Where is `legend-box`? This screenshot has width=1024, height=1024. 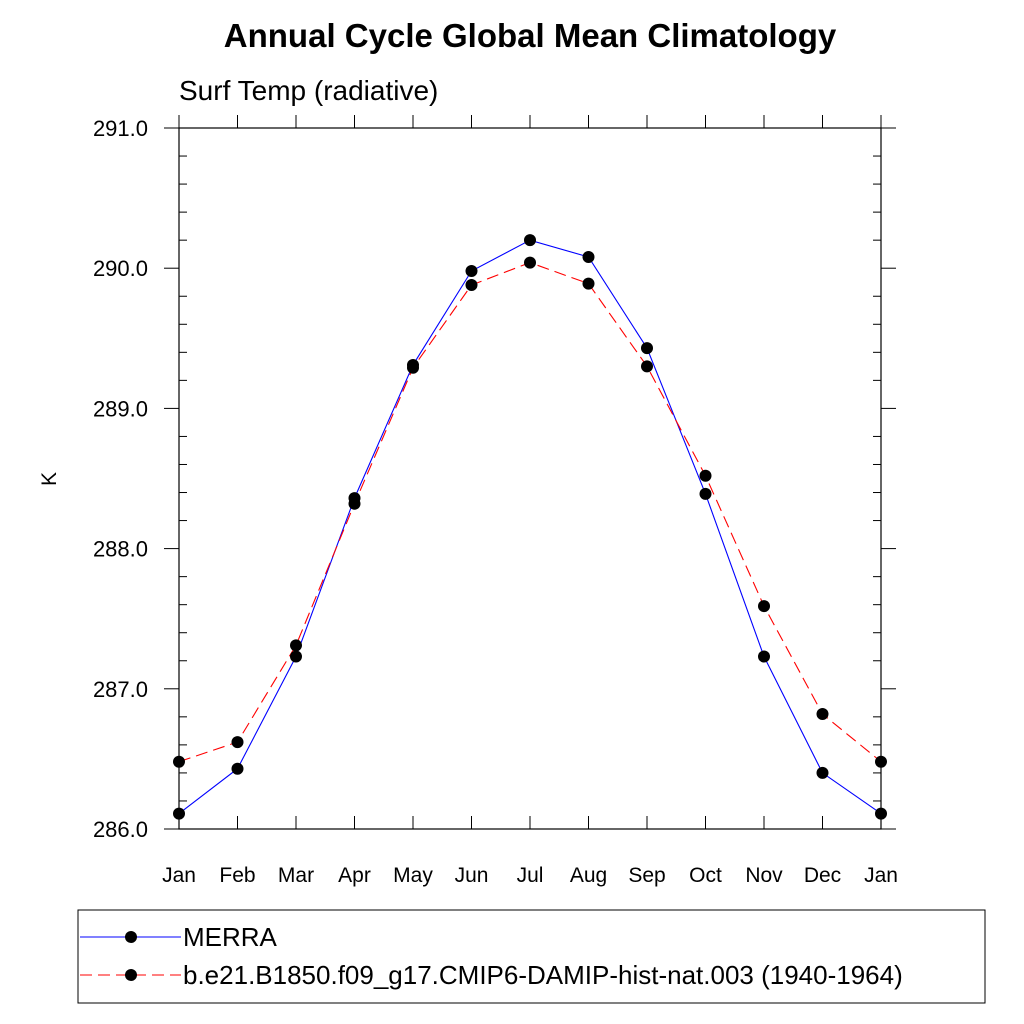
legend-box is located at coordinates (531, 956).